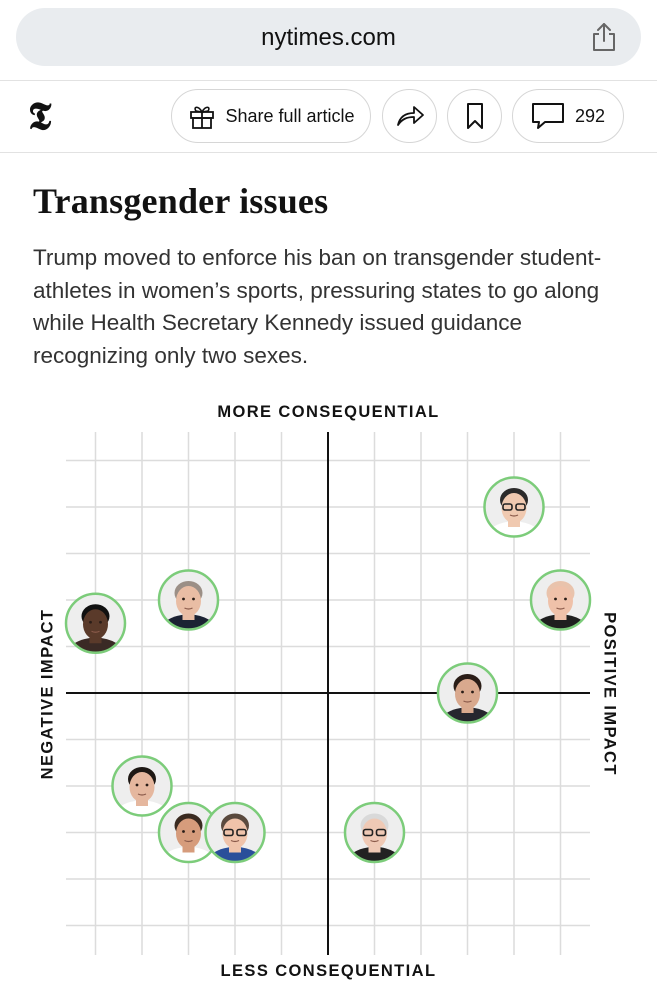 The height and width of the screenshot is (1000, 657). What do you see at coordinates (547, 116) in the screenshot?
I see `comment-icon` at bounding box center [547, 116].